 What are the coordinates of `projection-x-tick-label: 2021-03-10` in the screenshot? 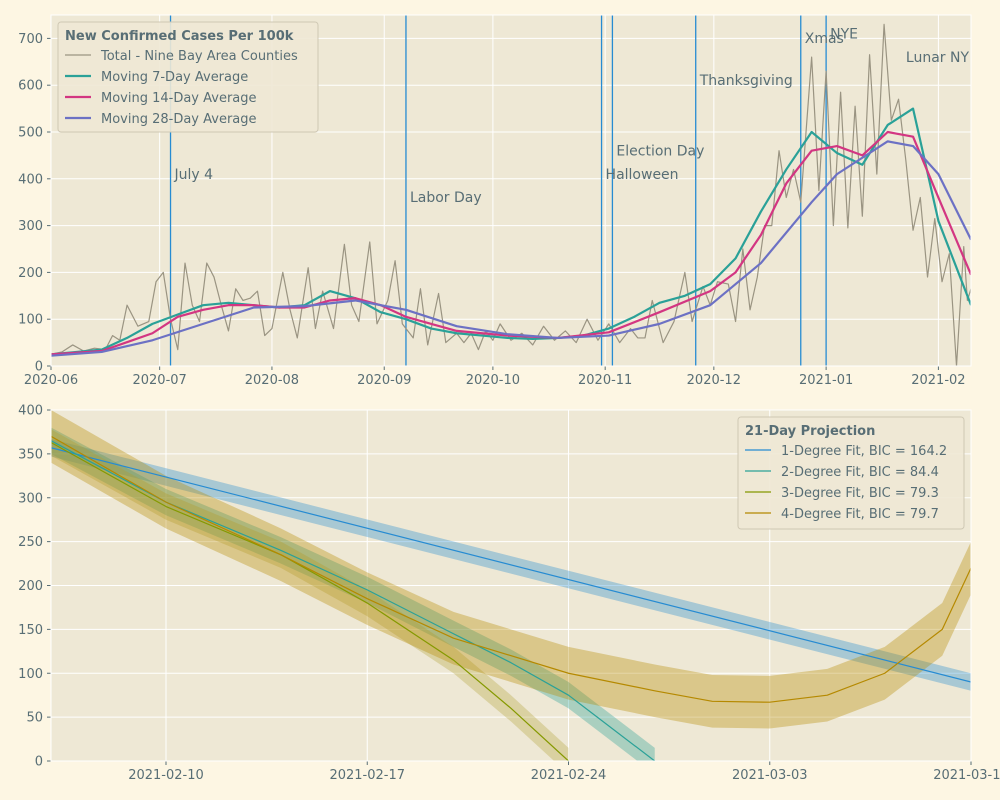 It's located at (966, 775).